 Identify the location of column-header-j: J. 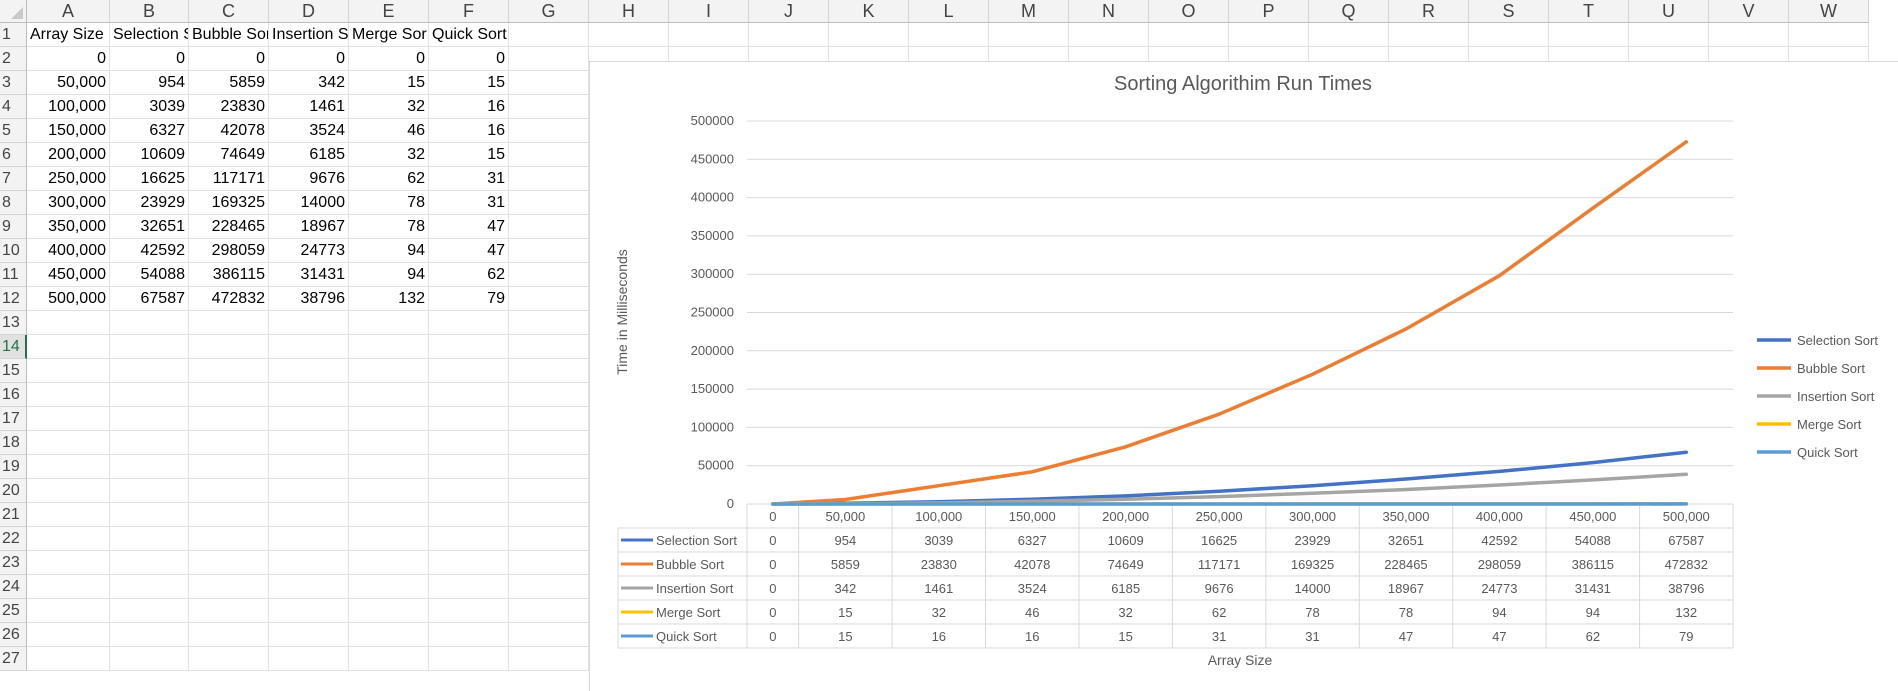
(789, 11).